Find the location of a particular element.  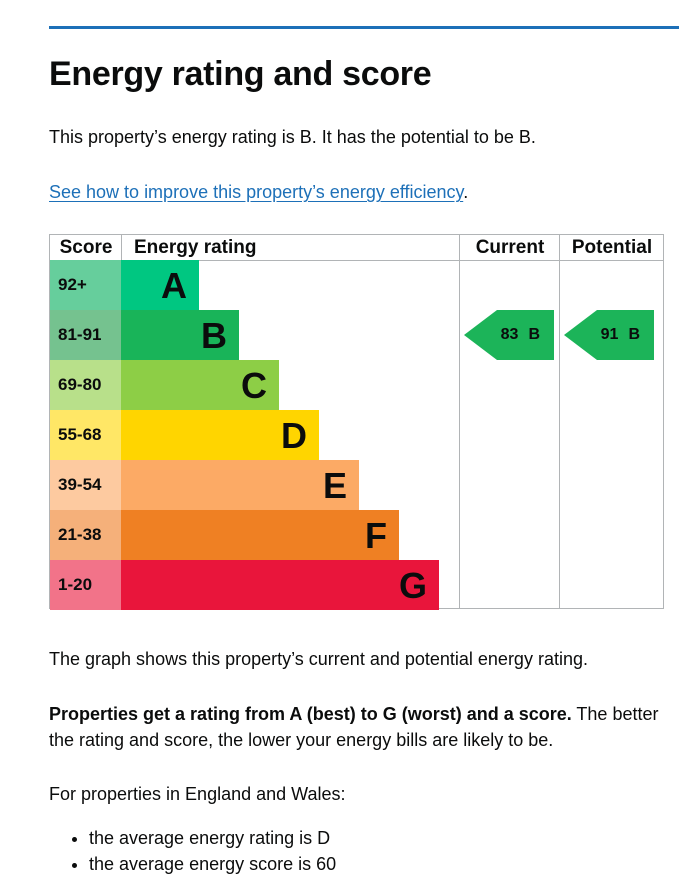

potential-rating-arrow: 91 B is located at coordinates (609, 335).